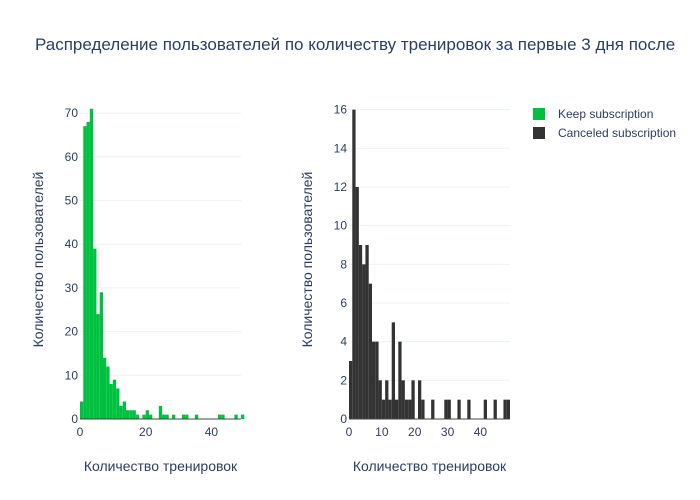 Image resolution: width=700 pixels, height=500 pixels. What do you see at coordinates (343, 380) in the screenshot?
I see `y-tick-label: 2` at bounding box center [343, 380].